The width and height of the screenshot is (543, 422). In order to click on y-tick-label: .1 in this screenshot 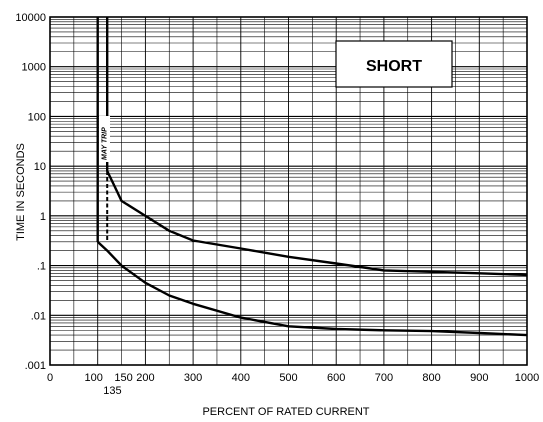, I will do `click(41, 267)`.